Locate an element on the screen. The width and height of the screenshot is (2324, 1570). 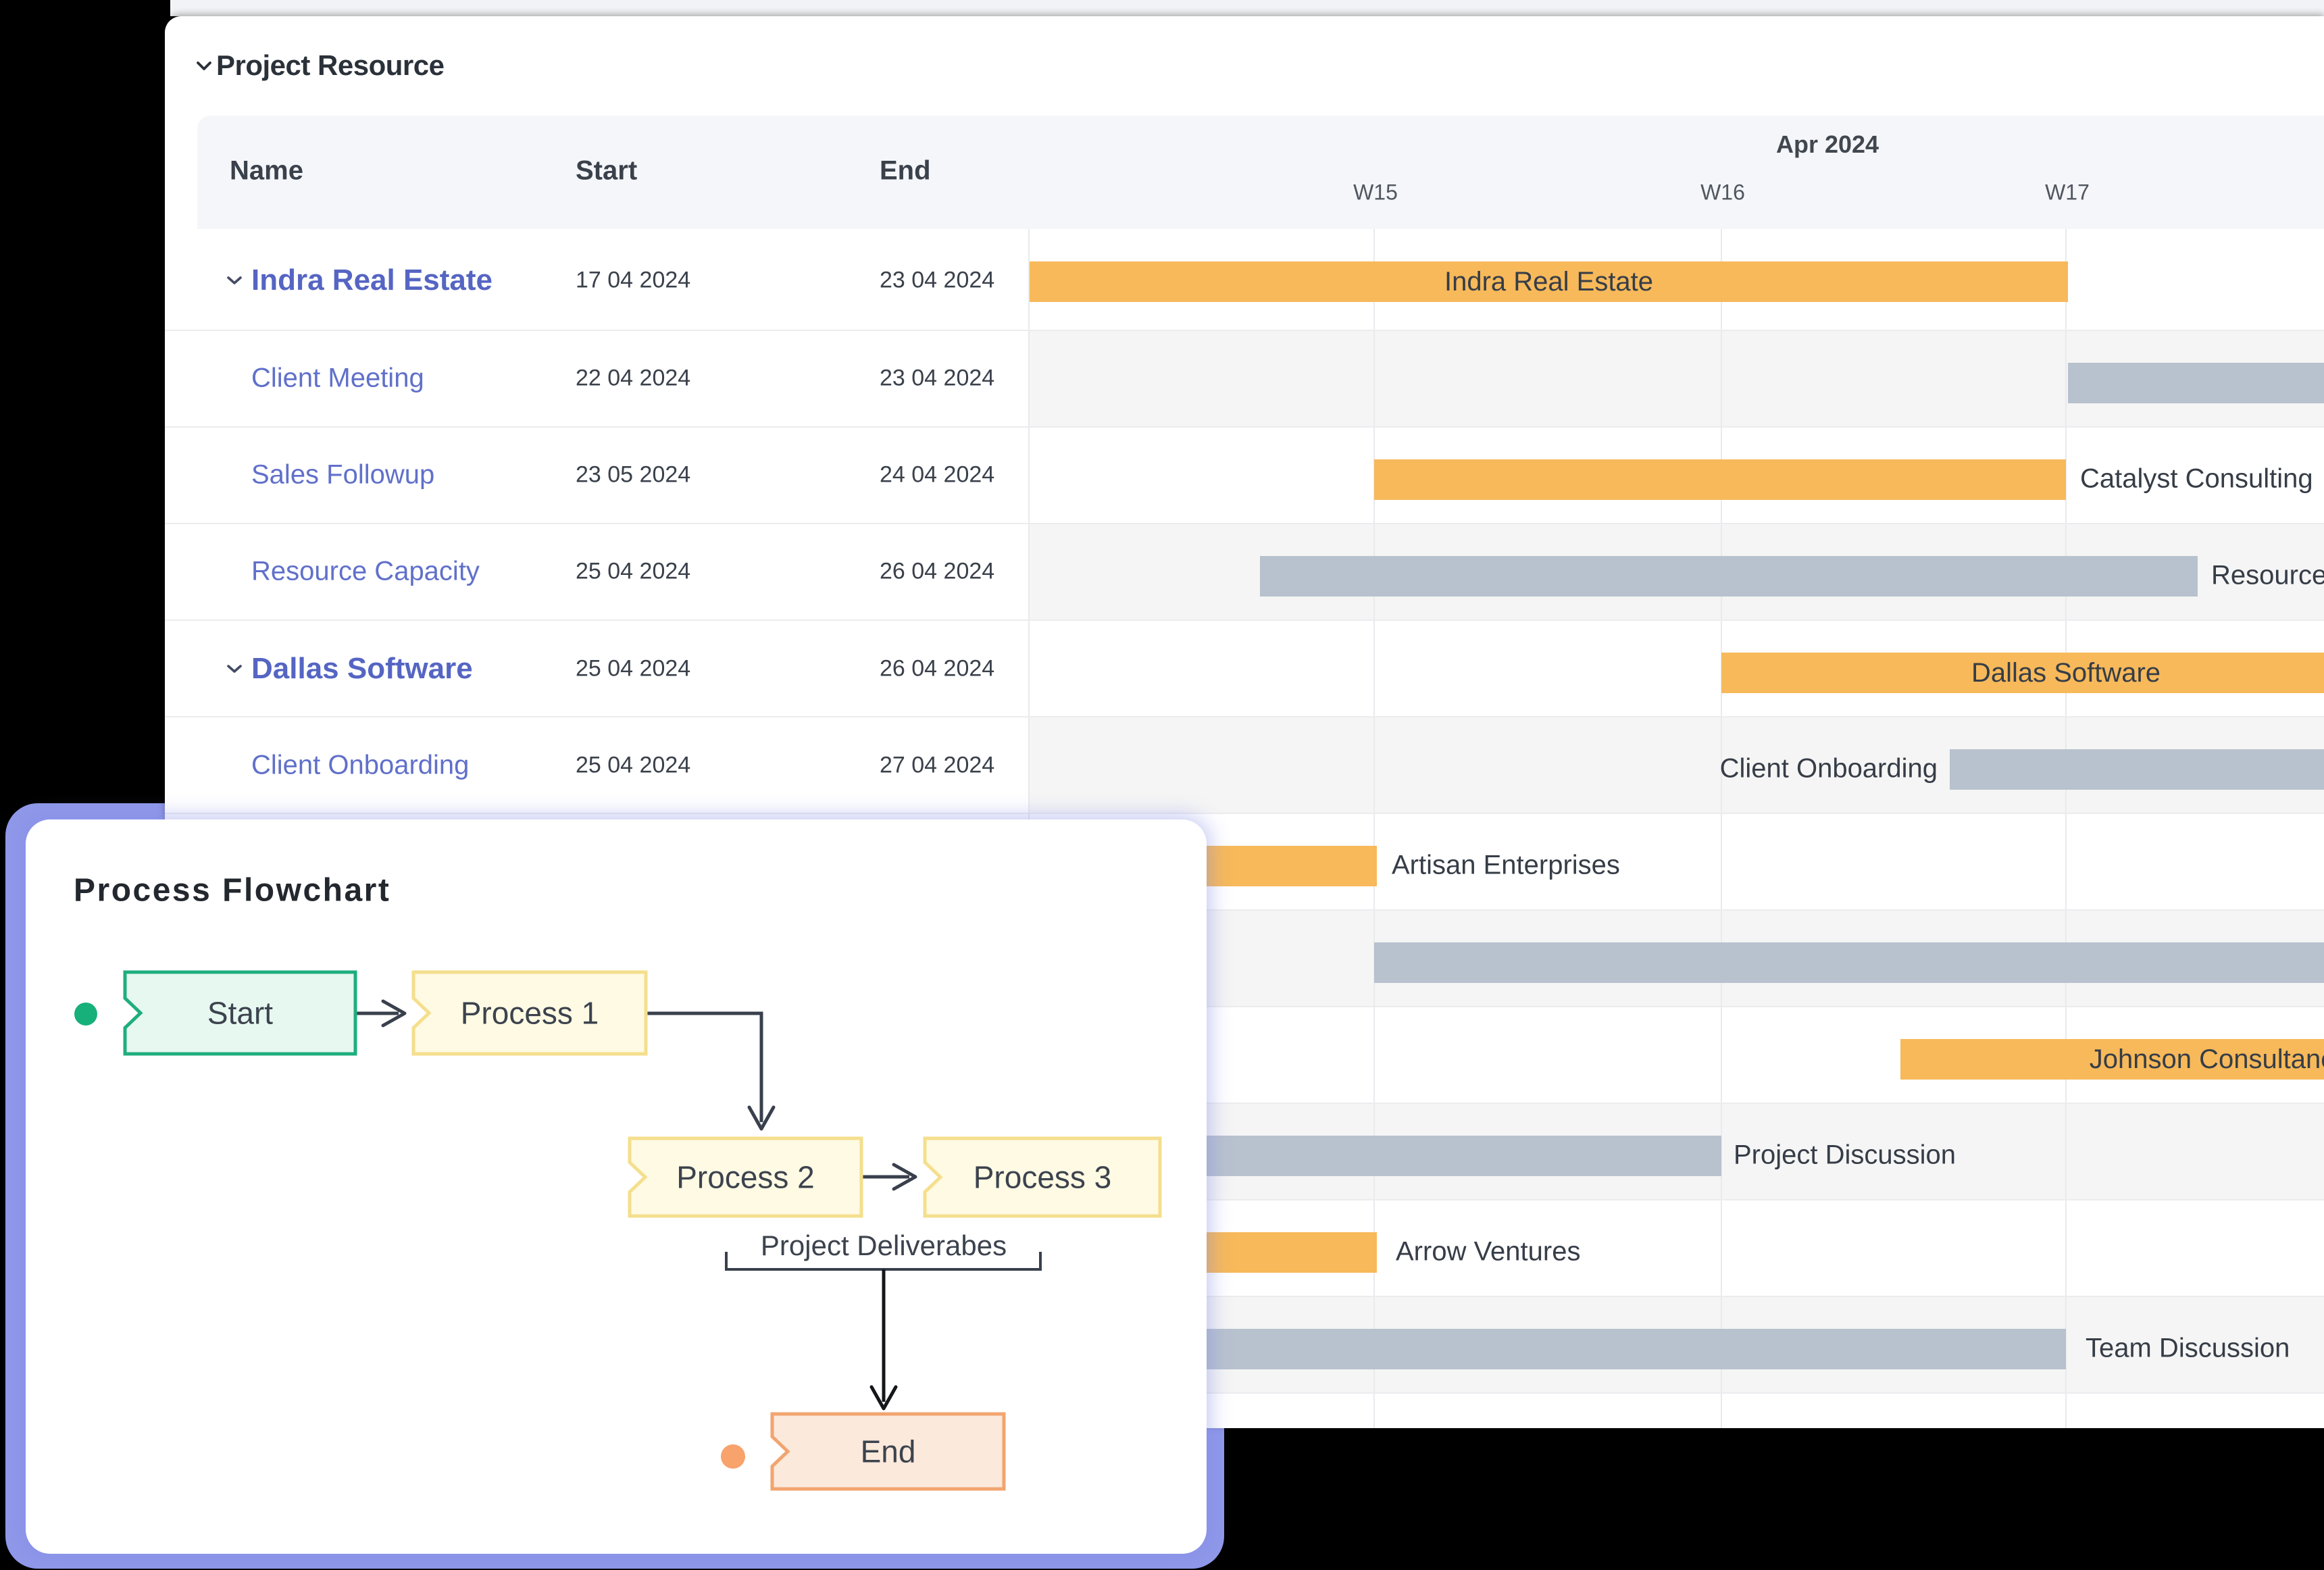
svg-text: Process 3 is located at coordinates (1043, 1177).